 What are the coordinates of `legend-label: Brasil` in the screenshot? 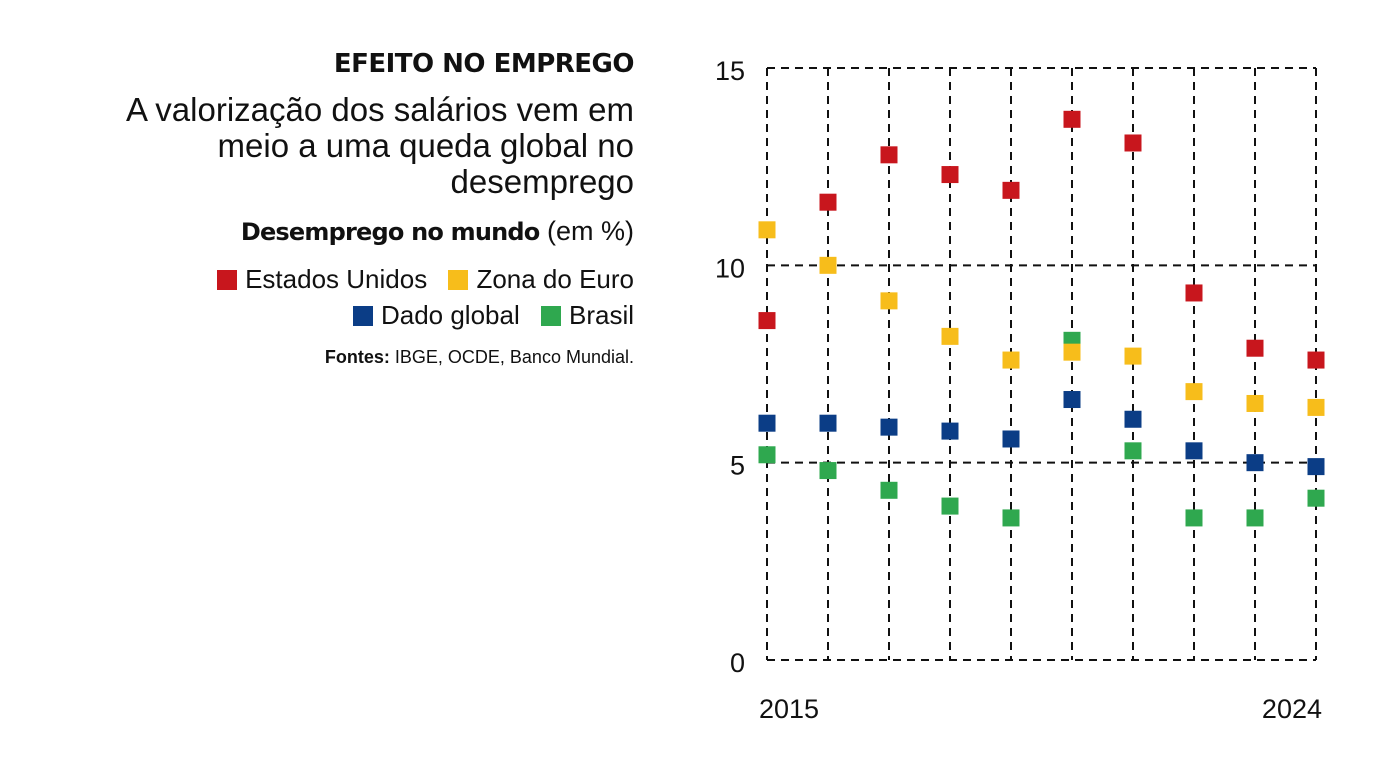 It's located at (601, 315).